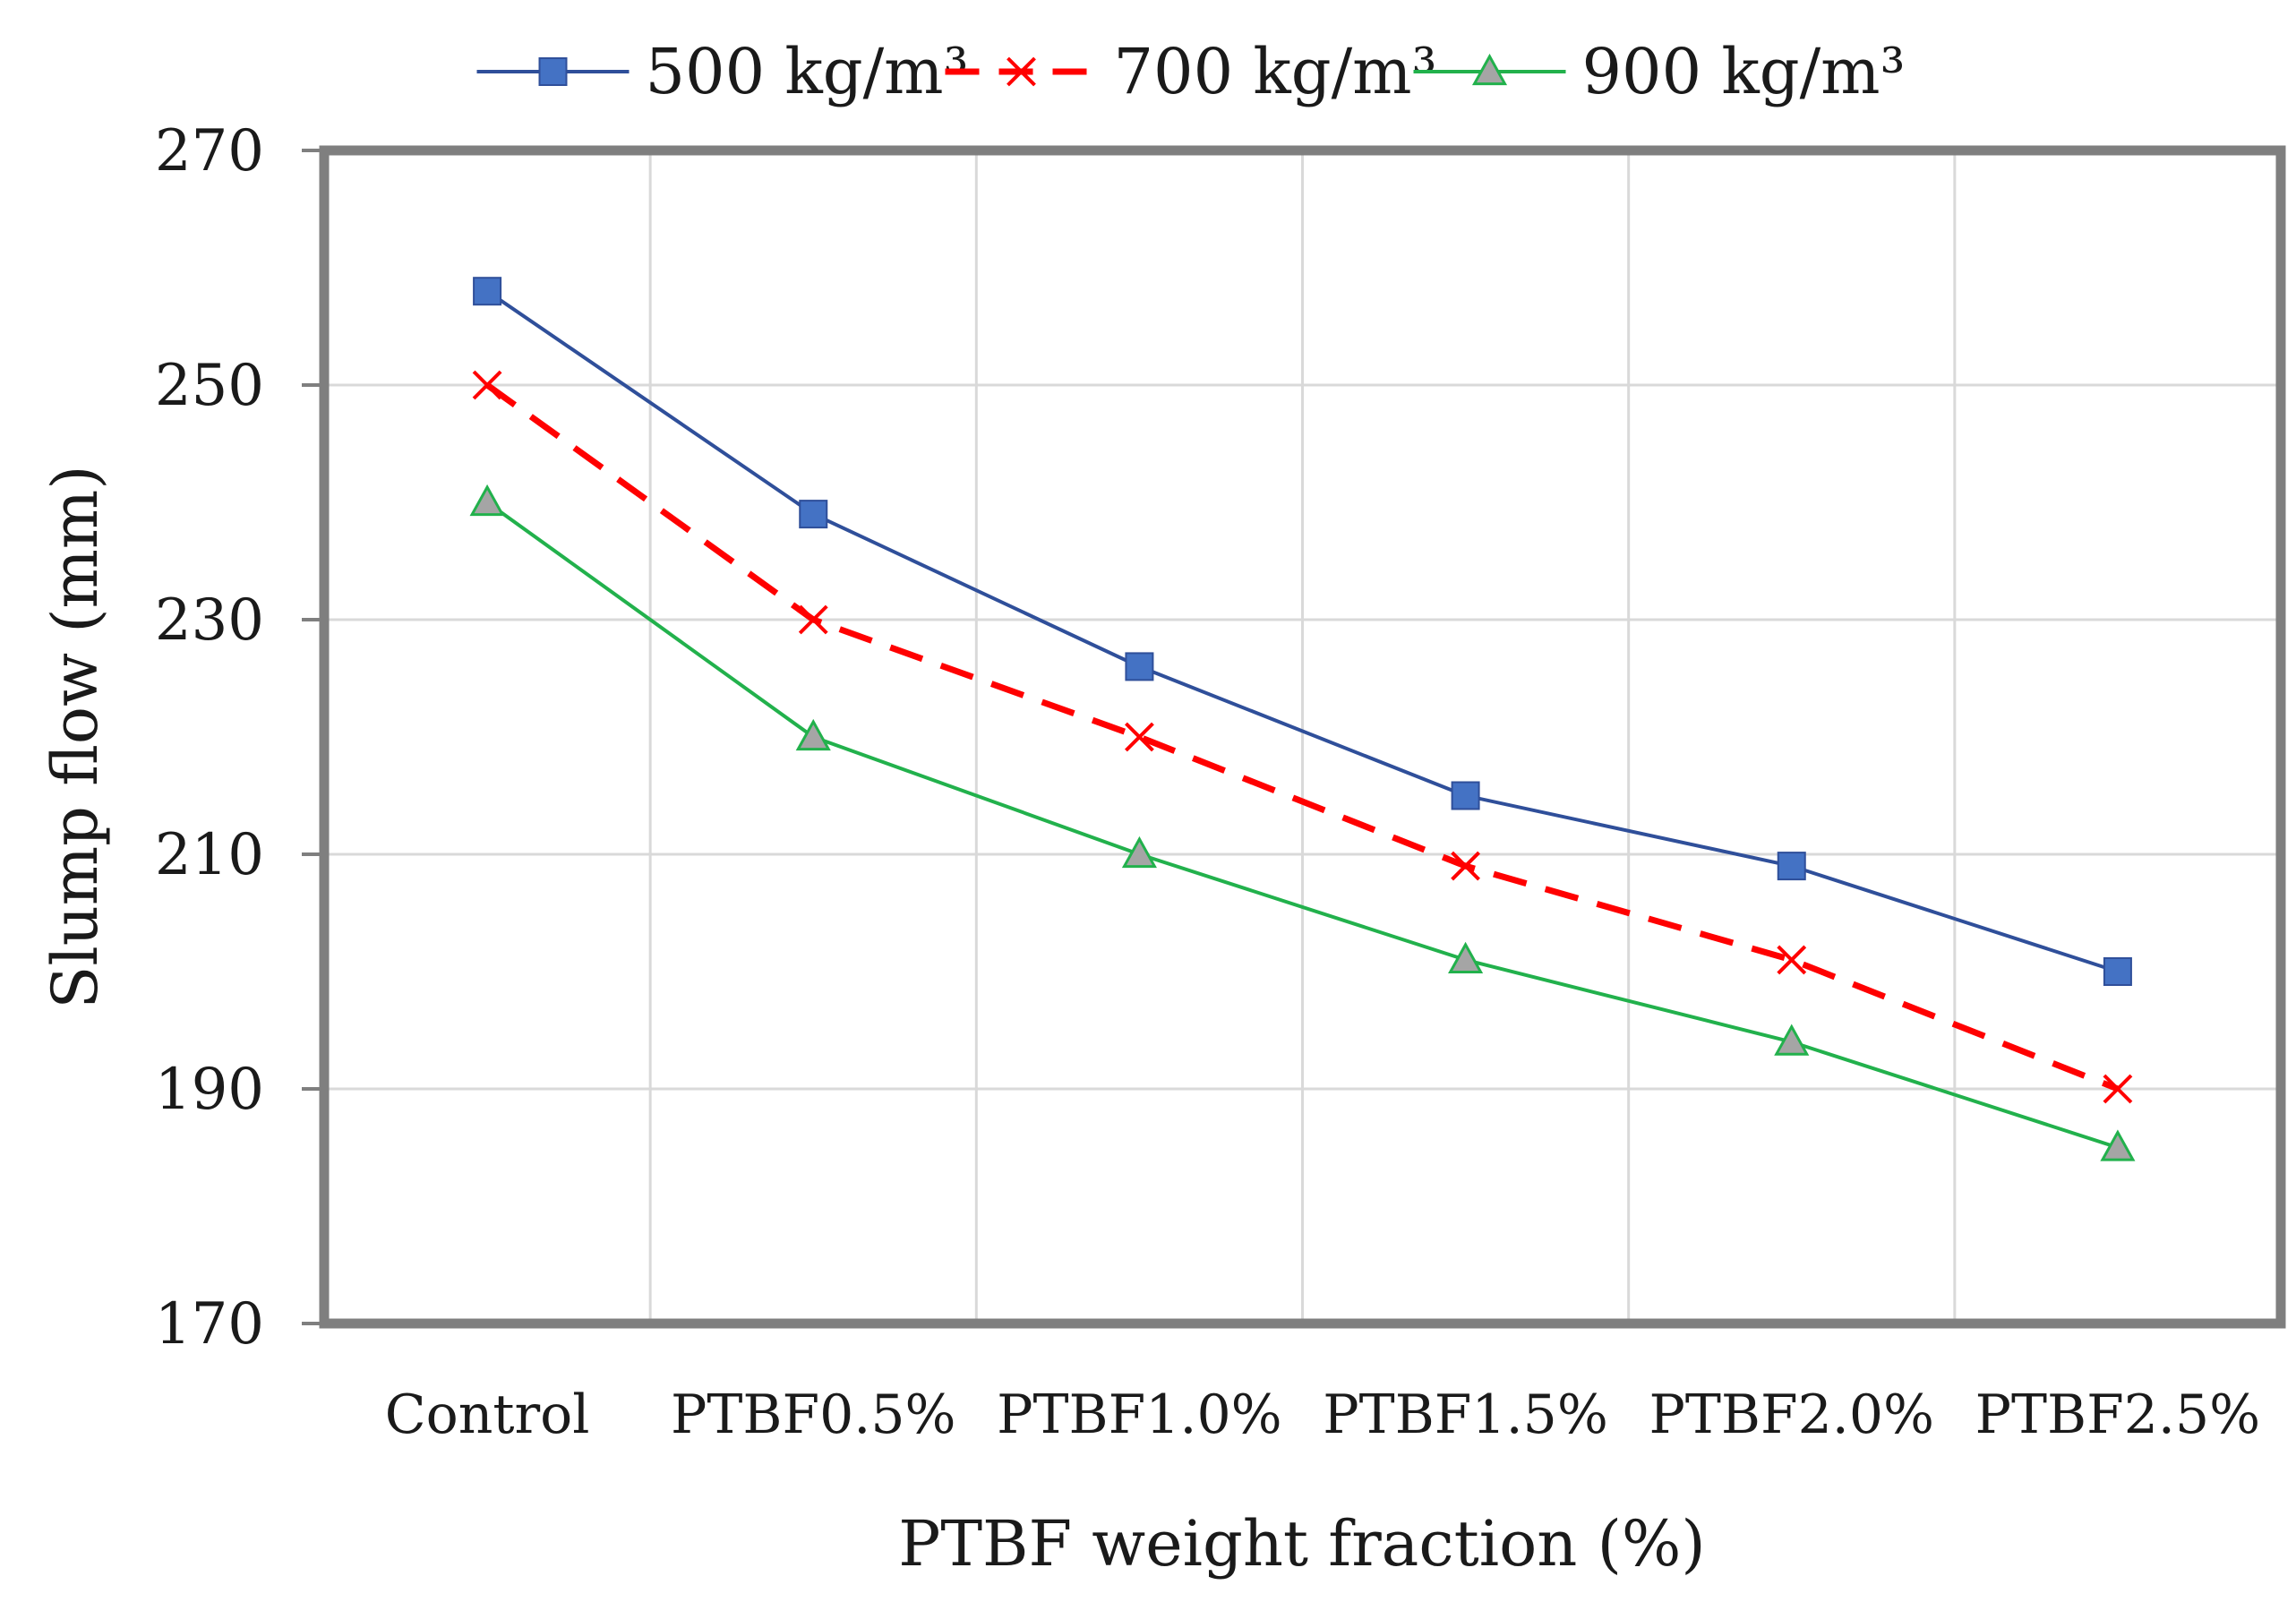  What do you see at coordinates (209, 620) in the screenshot?
I see `y-tick-label: 230` at bounding box center [209, 620].